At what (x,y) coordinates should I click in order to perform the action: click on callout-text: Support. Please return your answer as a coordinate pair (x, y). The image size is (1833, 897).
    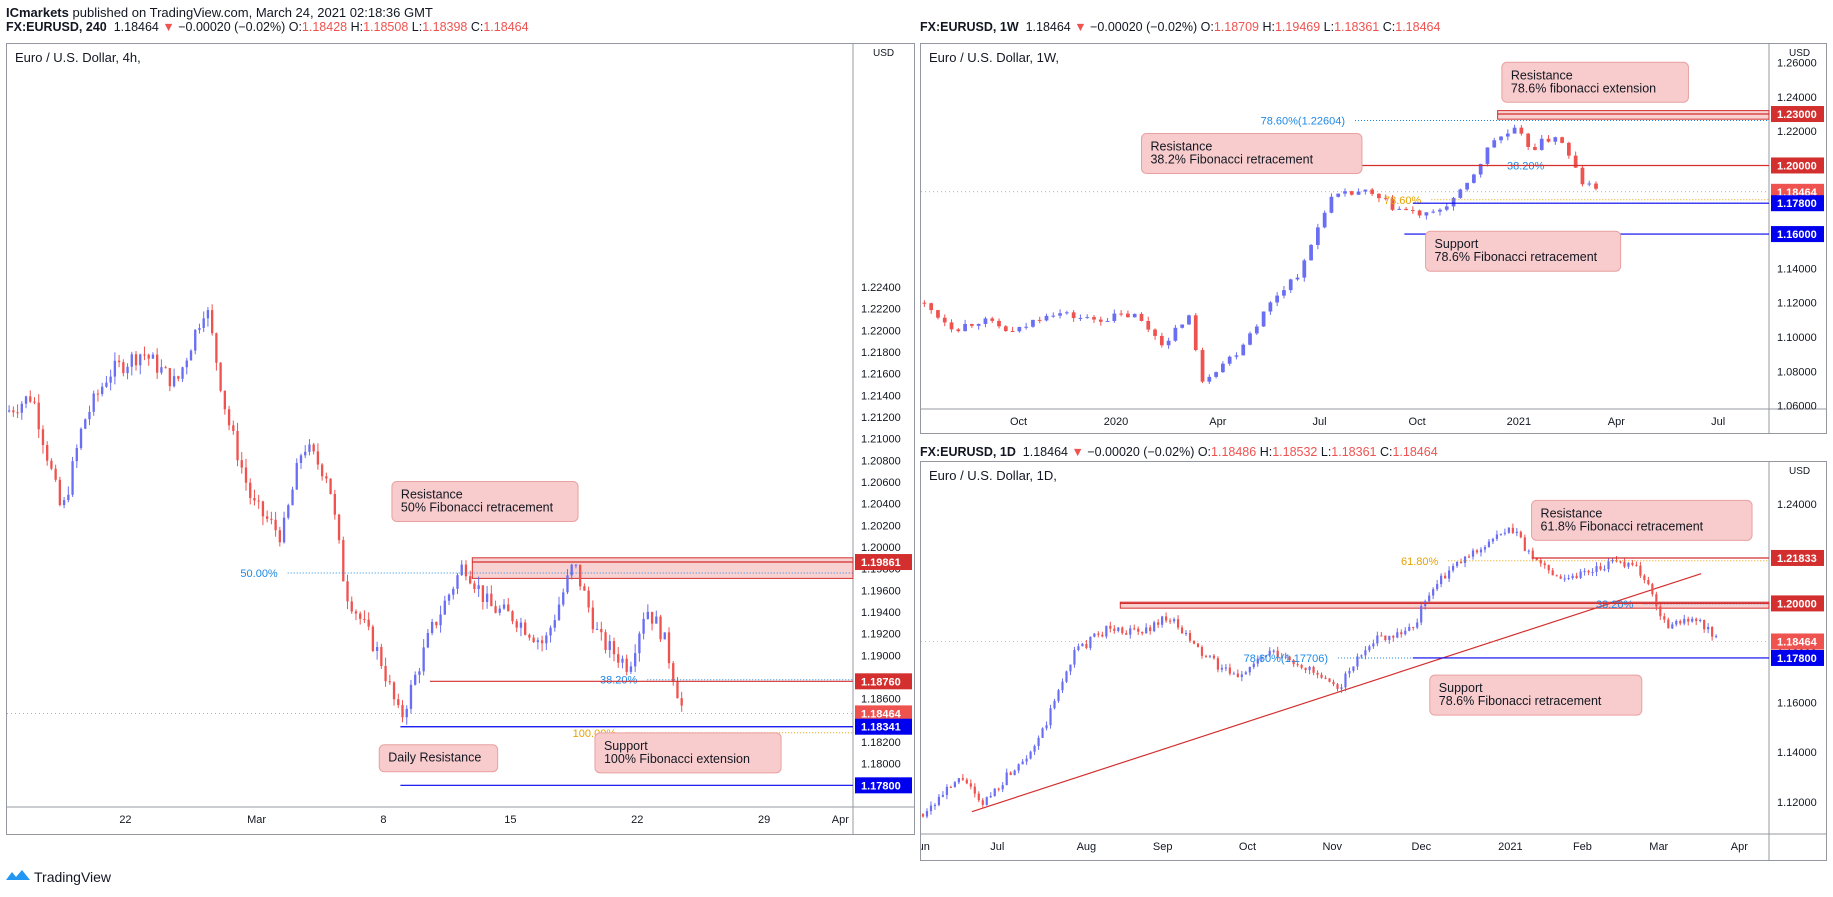
    Looking at the image, I should click on (626, 746).